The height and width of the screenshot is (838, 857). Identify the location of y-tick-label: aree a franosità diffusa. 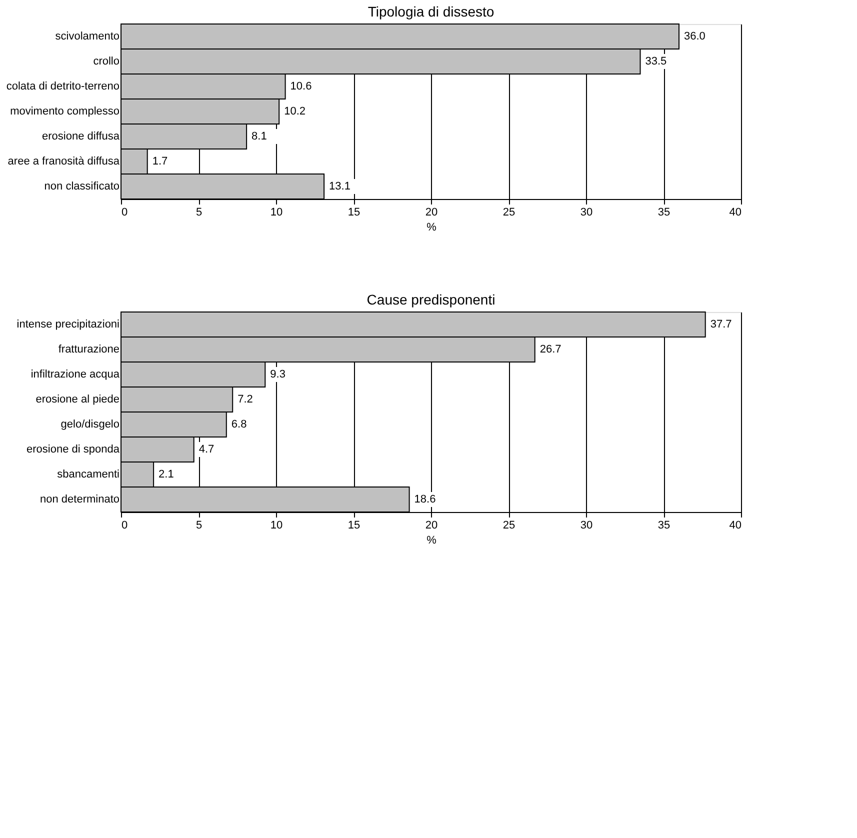
(64, 162).